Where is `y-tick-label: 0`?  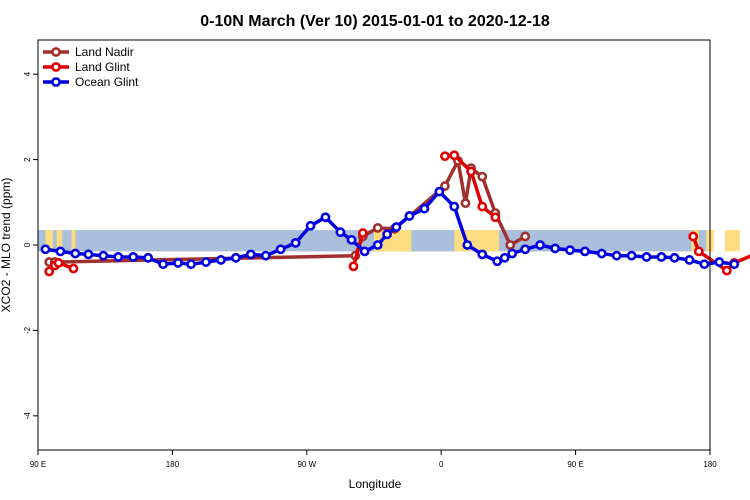 y-tick-label: 0 is located at coordinates (27, 244).